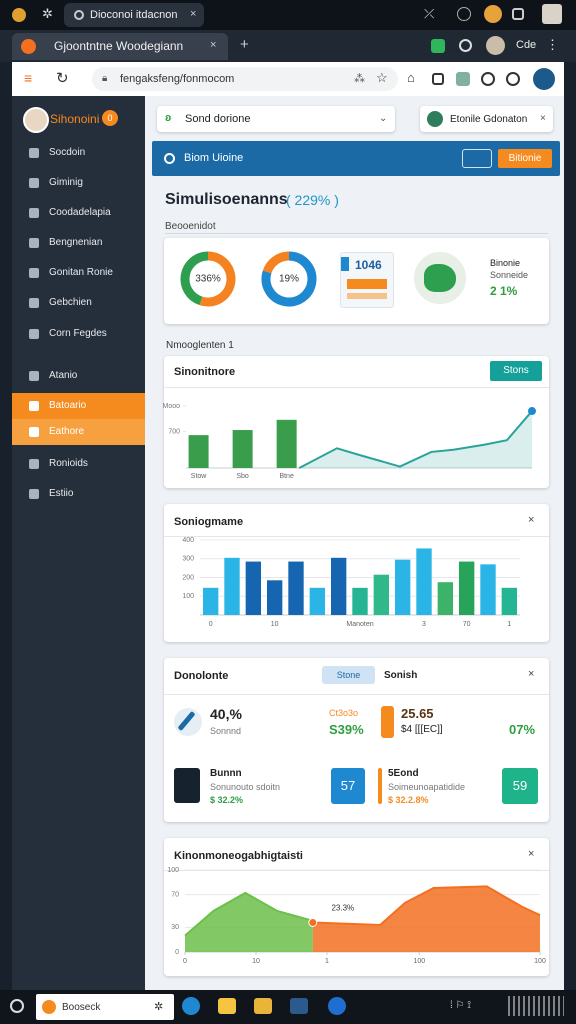 This screenshot has width=576, height=1024. I want to click on os-bar: ✲ Dioconoi itdacnon × ⤫, so click(288, 15).